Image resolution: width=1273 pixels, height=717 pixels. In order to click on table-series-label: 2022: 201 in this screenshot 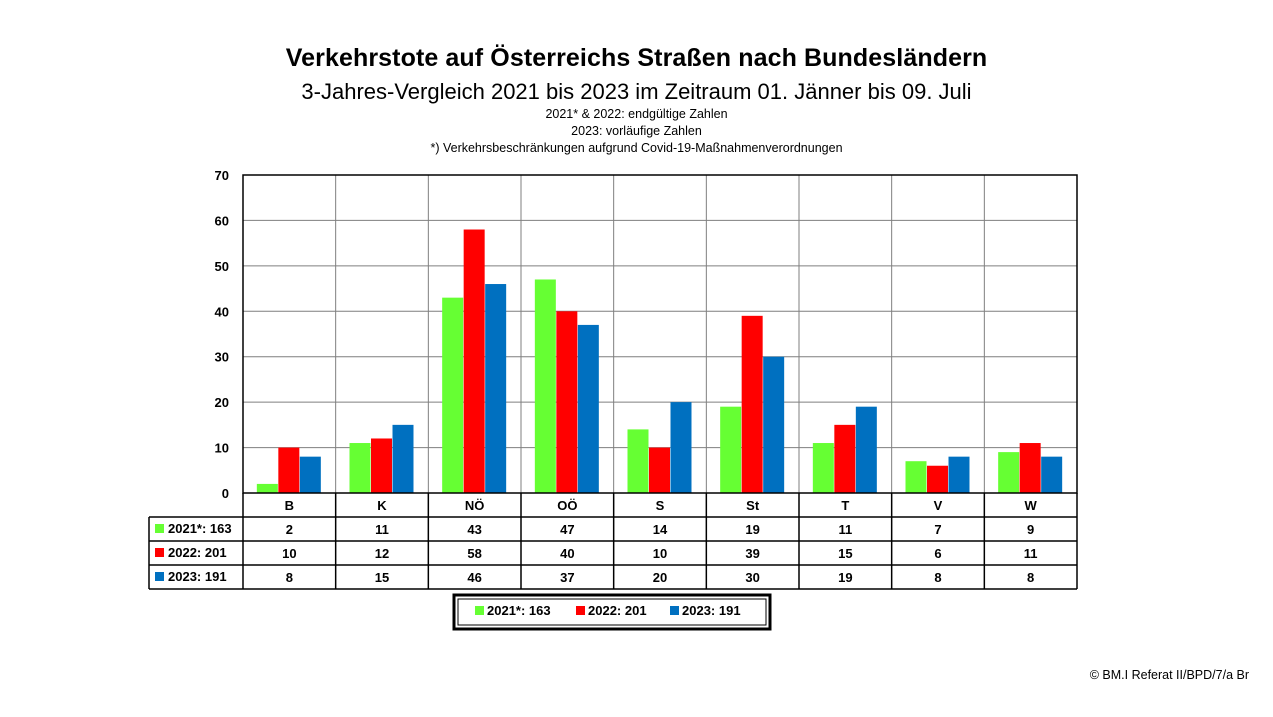, I will do `click(197, 552)`.